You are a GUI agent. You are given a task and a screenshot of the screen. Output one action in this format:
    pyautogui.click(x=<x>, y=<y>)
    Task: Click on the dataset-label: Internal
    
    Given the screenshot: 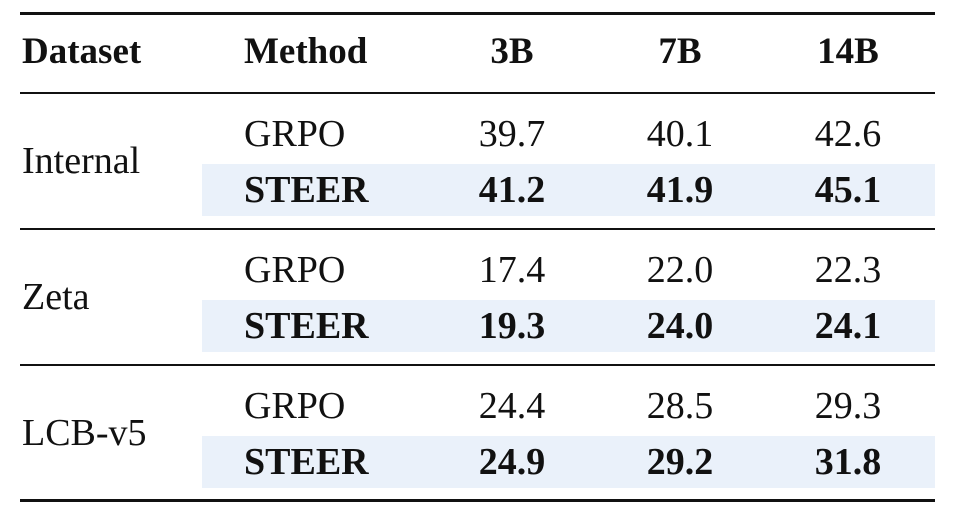 What is the action you would take?
    pyautogui.click(x=81, y=161)
    